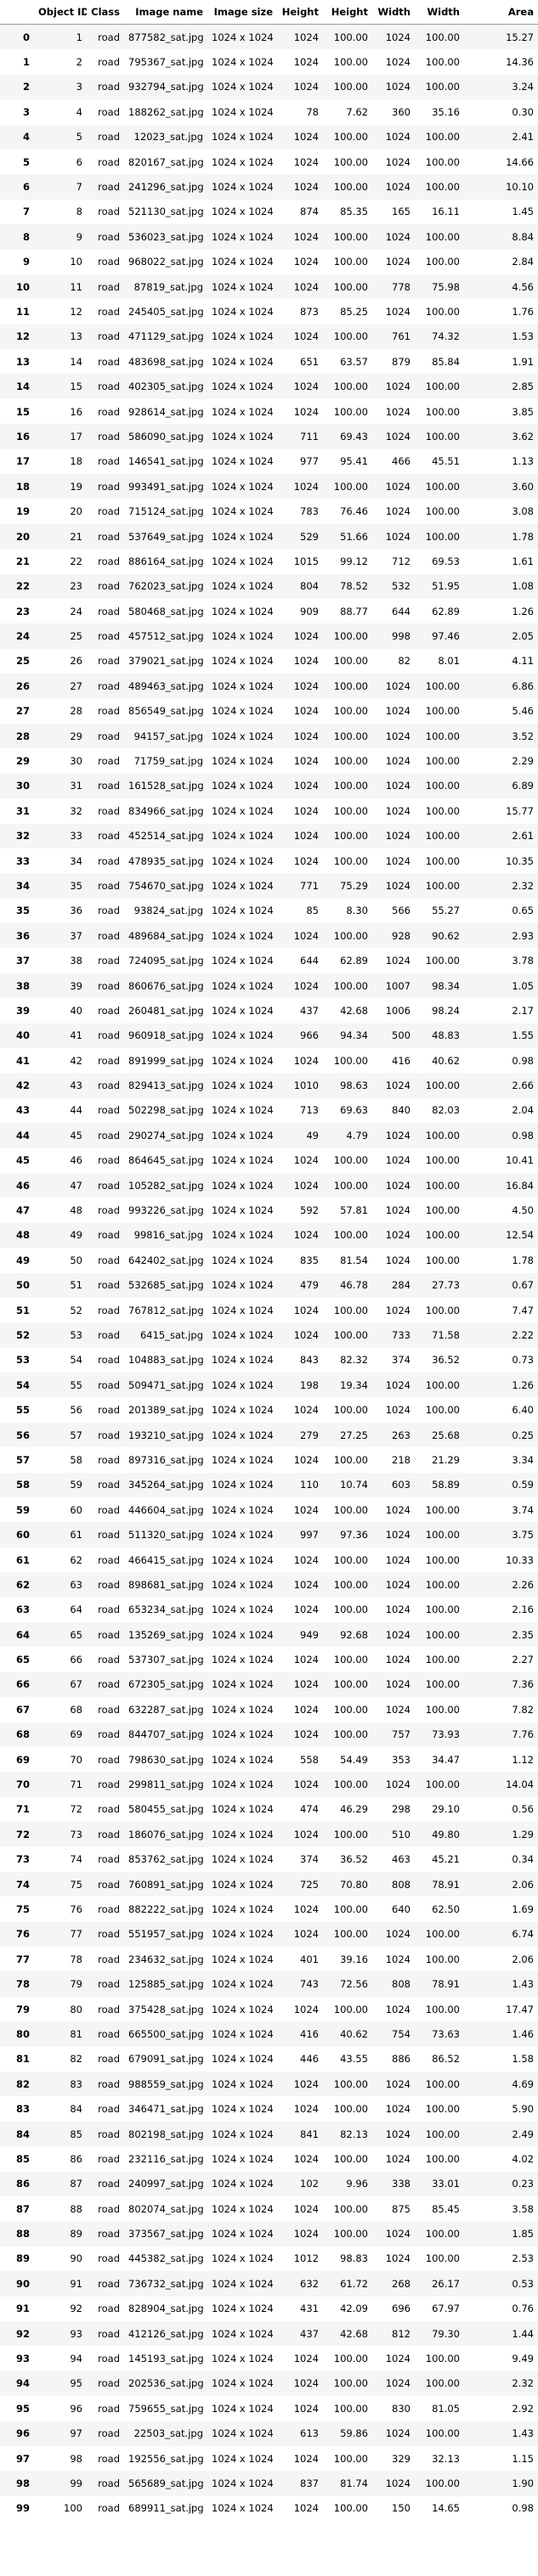  I want to click on image-size-header: Image size, so click(242, 12).